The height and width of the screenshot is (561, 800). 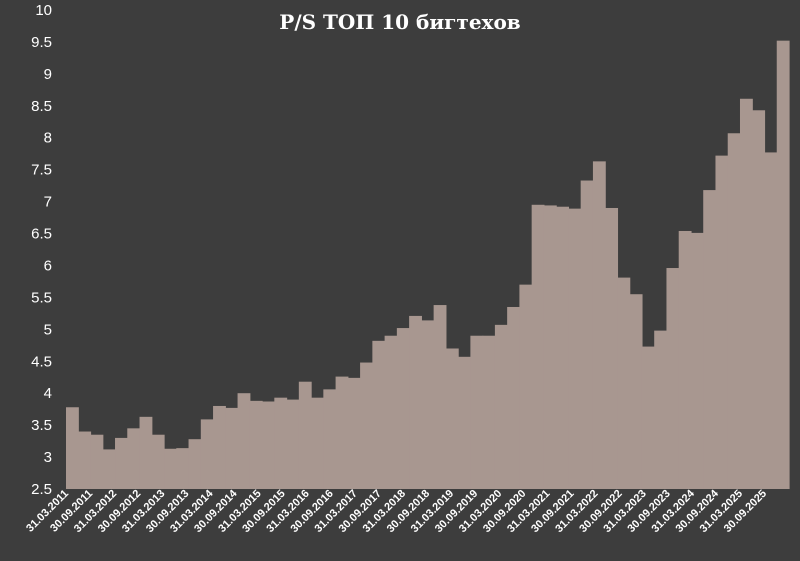 I want to click on y-tick-label: 2.5, so click(x=41, y=489).